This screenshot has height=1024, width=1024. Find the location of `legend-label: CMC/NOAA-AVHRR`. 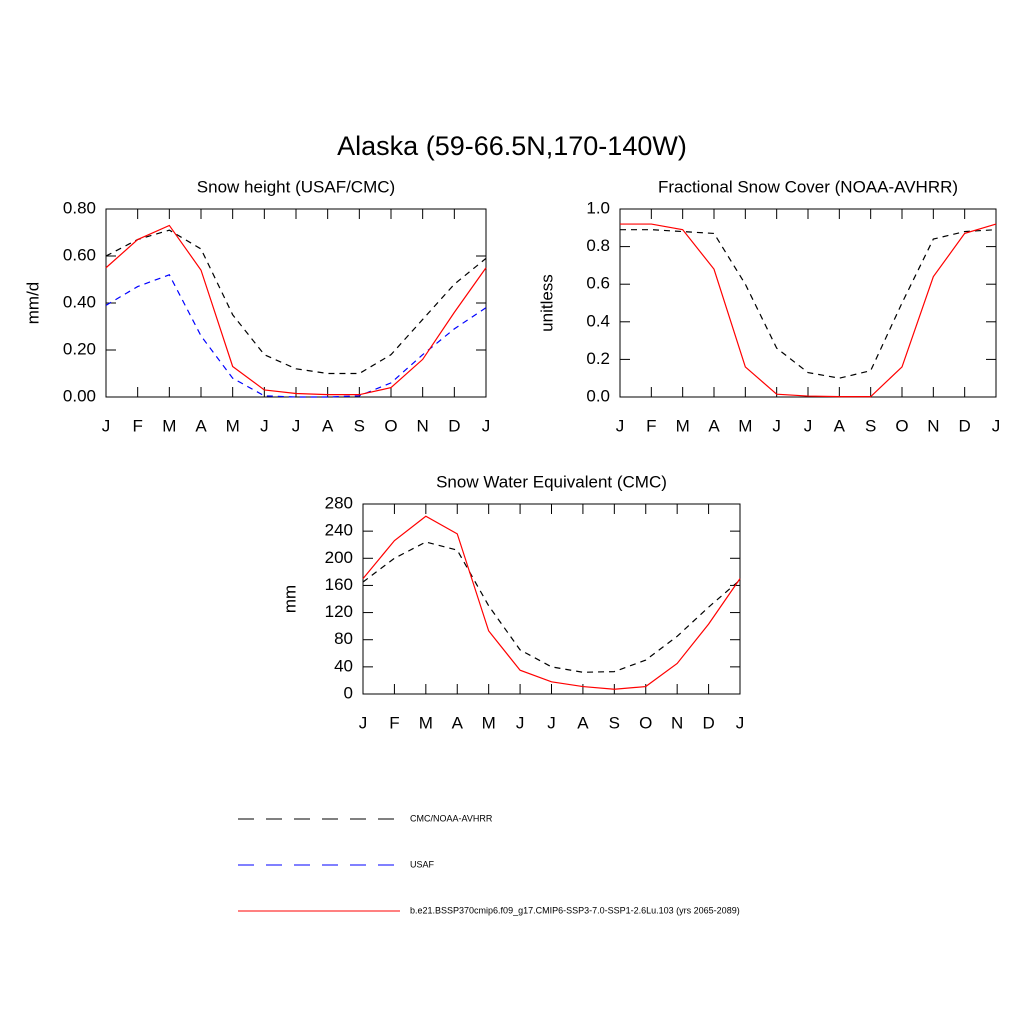

legend-label: CMC/NOAA-AVHRR is located at coordinates (451, 818).